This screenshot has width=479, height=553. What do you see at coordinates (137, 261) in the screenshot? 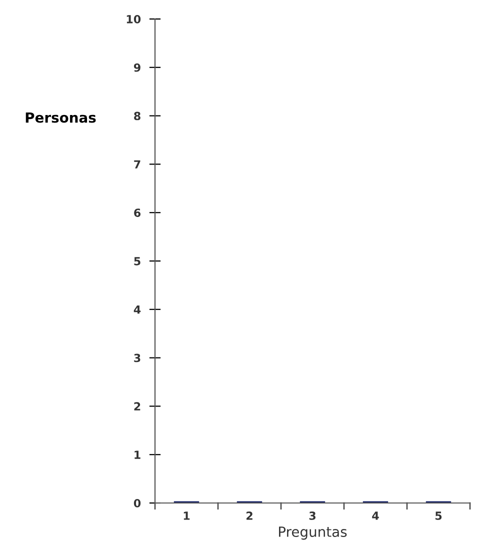
I see `y-tick-label: 5` at bounding box center [137, 261].